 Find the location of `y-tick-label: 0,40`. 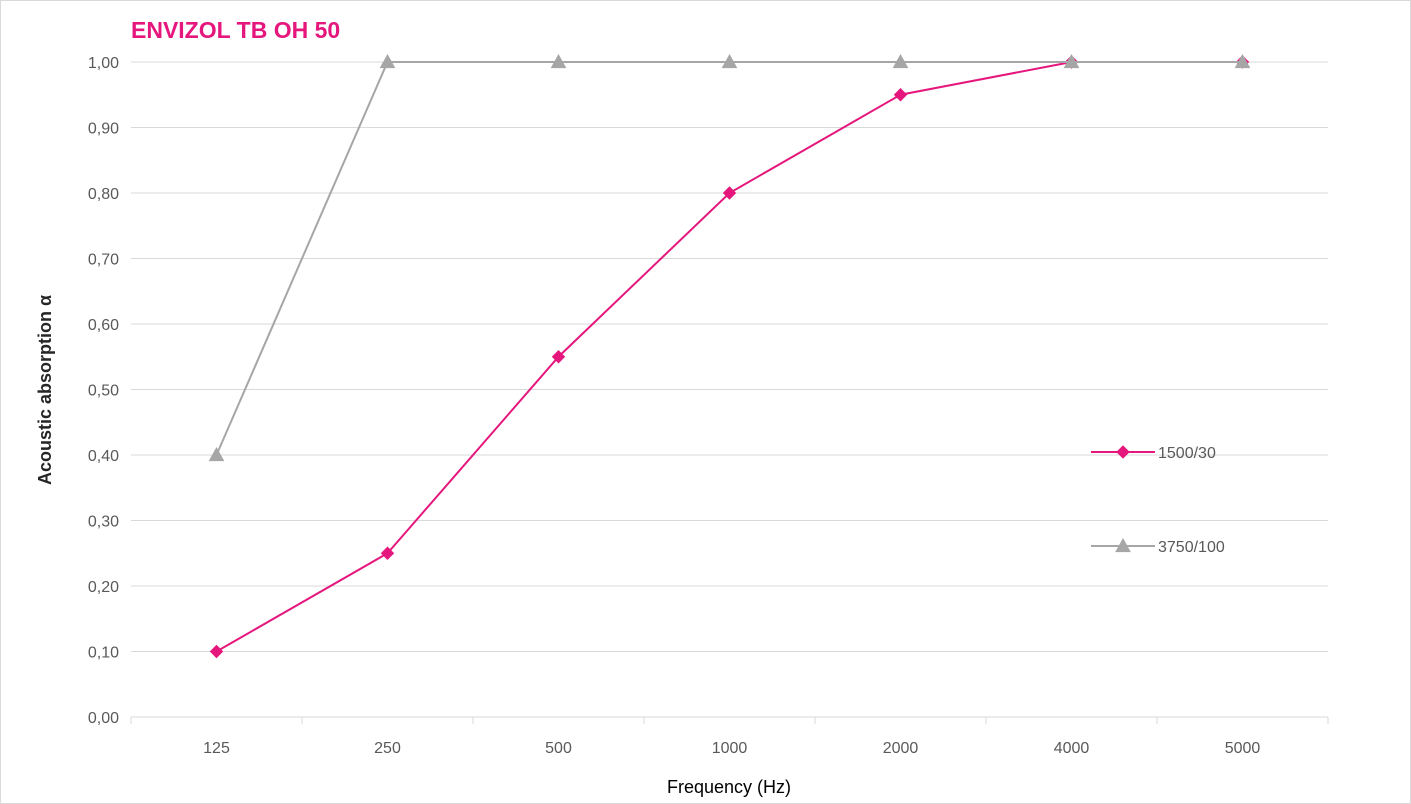

y-tick-label: 0,40 is located at coordinates (103, 456).